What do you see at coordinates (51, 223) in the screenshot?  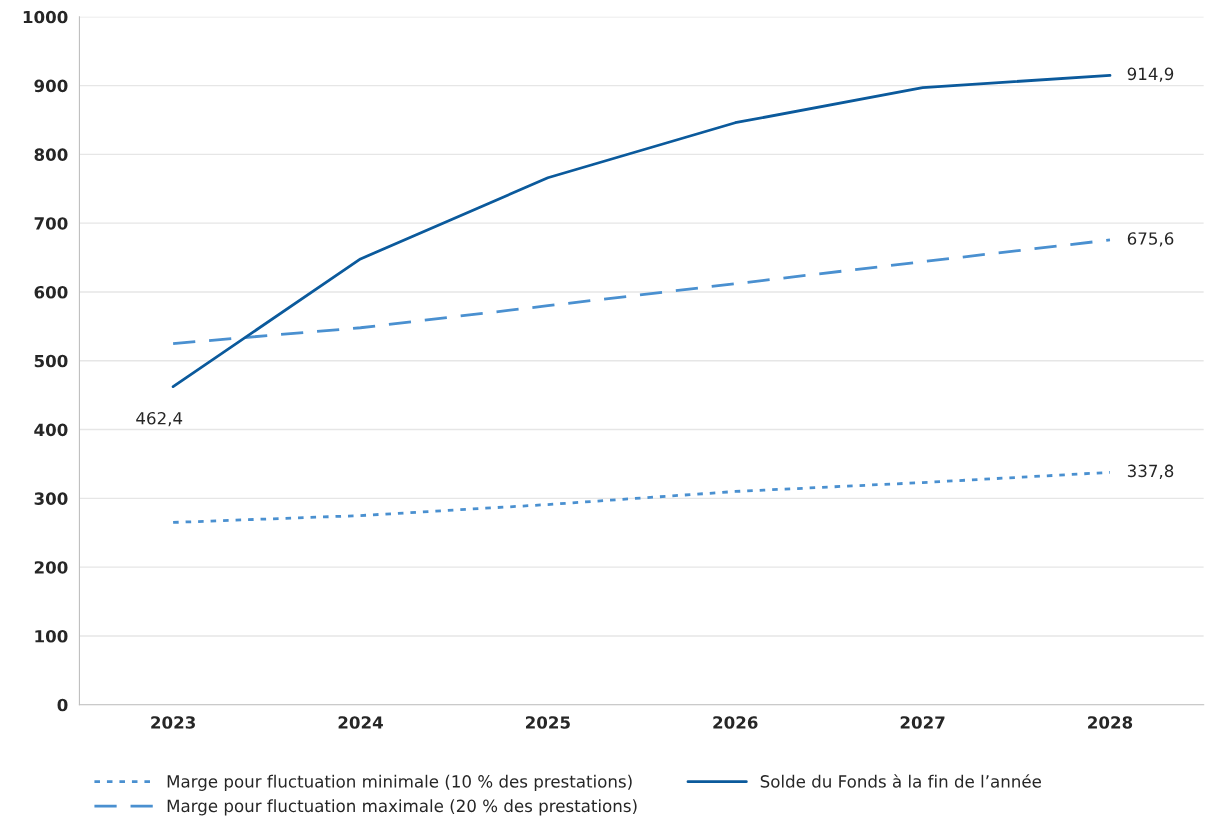 I see `y-tick-label: 700` at bounding box center [51, 223].